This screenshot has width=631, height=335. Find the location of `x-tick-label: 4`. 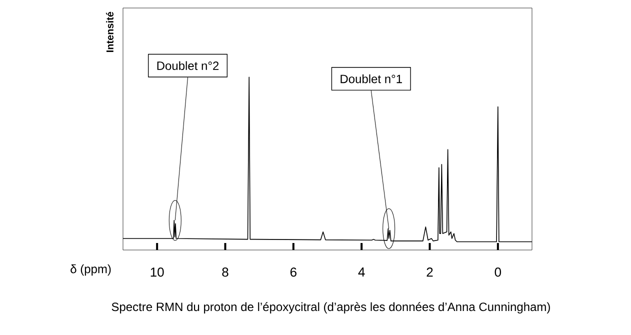

x-tick-label: 4 is located at coordinates (361, 272).